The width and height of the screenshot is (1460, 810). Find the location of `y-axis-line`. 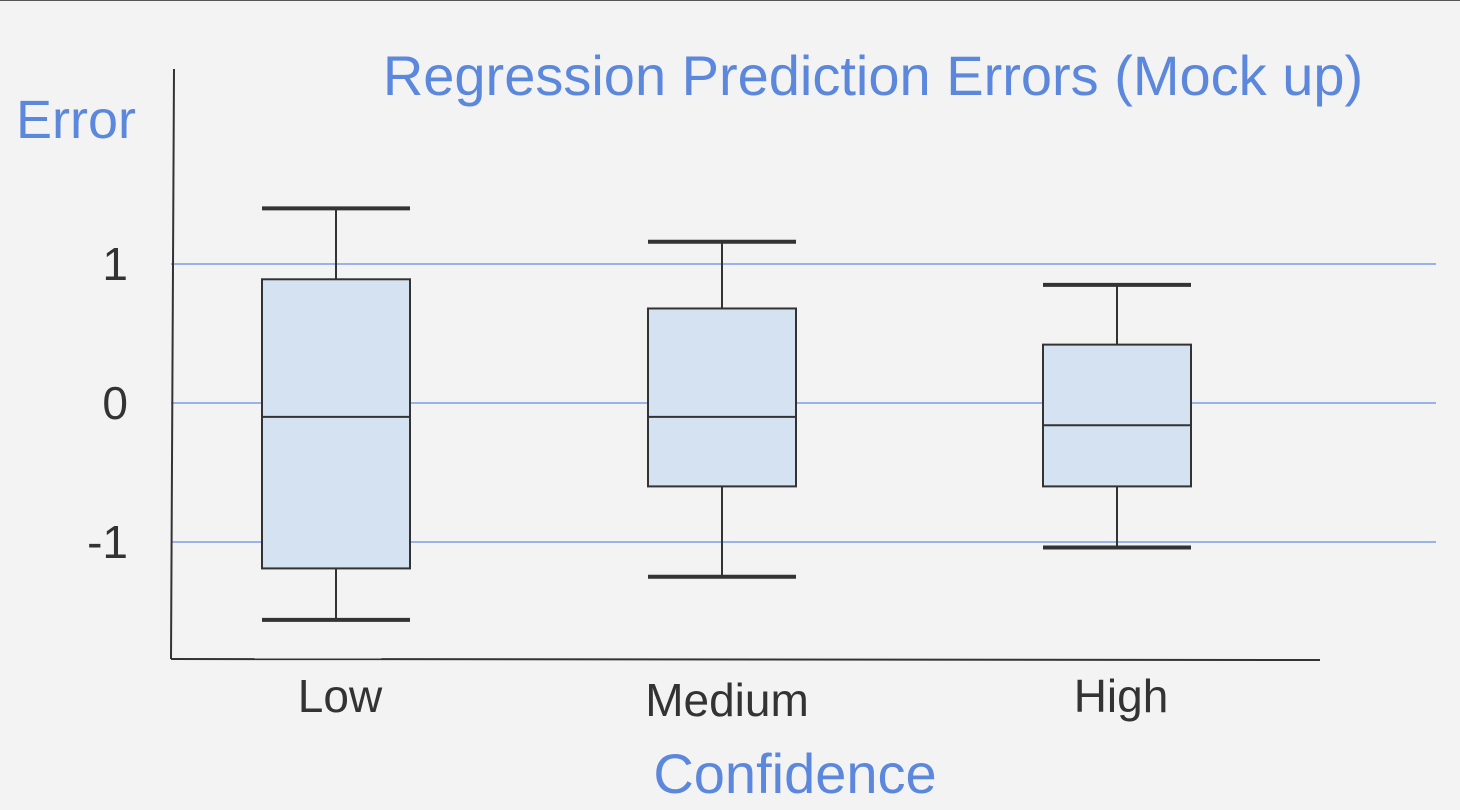

y-axis-line is located at coordinates (172, 364).